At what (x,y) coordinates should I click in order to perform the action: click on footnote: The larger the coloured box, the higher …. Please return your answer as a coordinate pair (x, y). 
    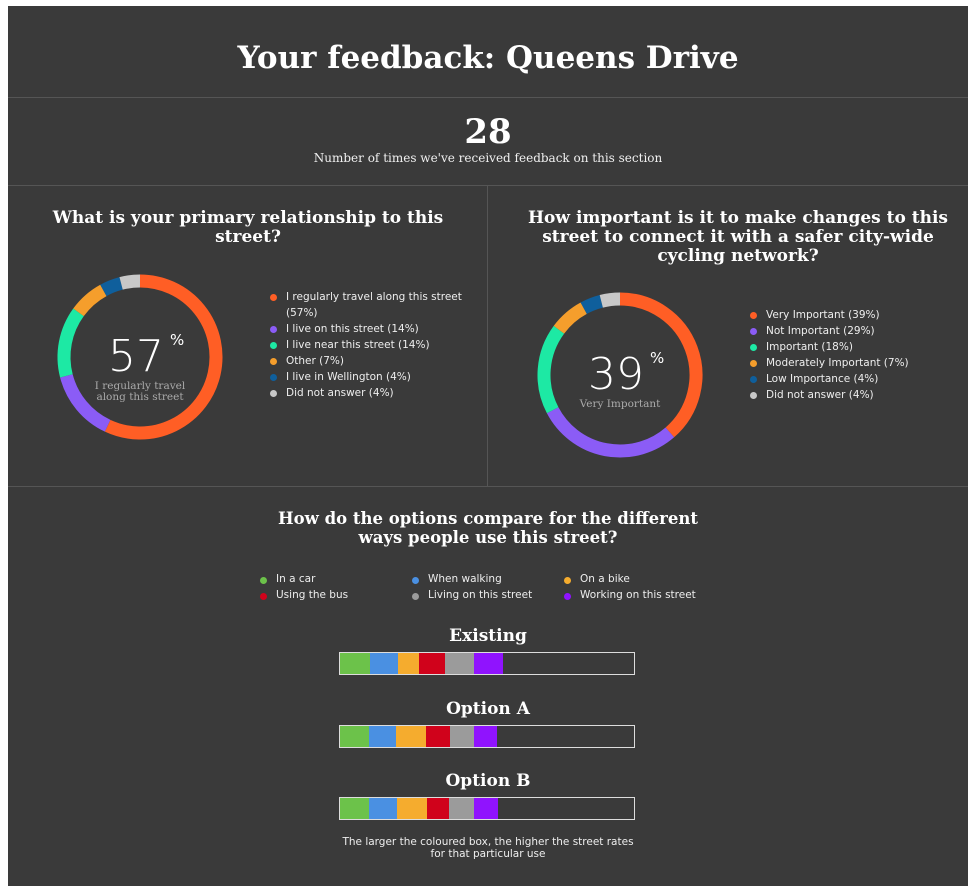
    Looking at the image, I should click on (488, 848).